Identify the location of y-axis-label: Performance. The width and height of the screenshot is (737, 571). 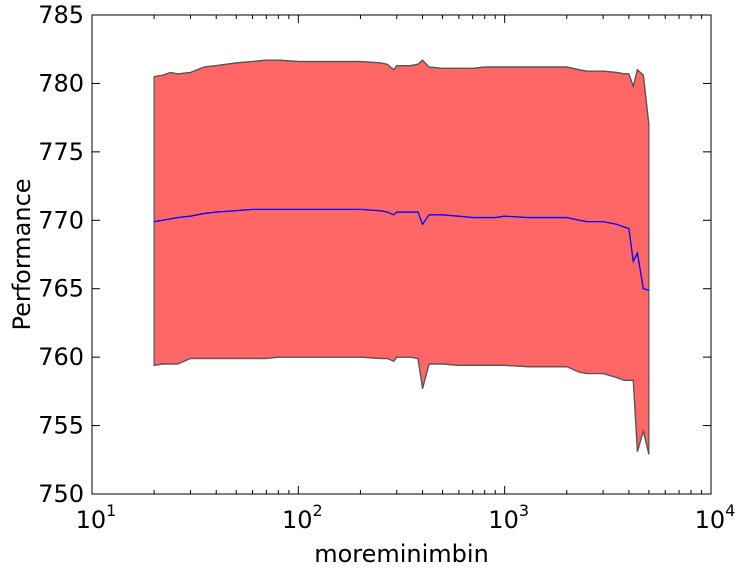
(22, 254).